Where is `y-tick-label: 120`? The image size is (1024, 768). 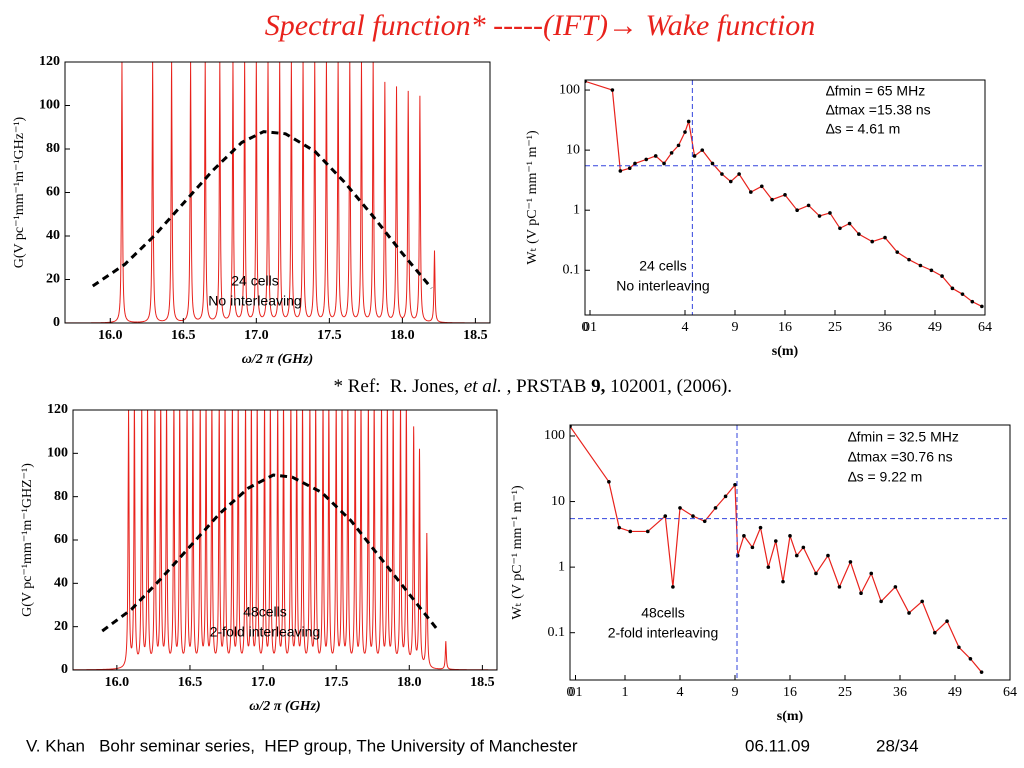
y-tick-label: 120 is located at coordinates (57, 409).